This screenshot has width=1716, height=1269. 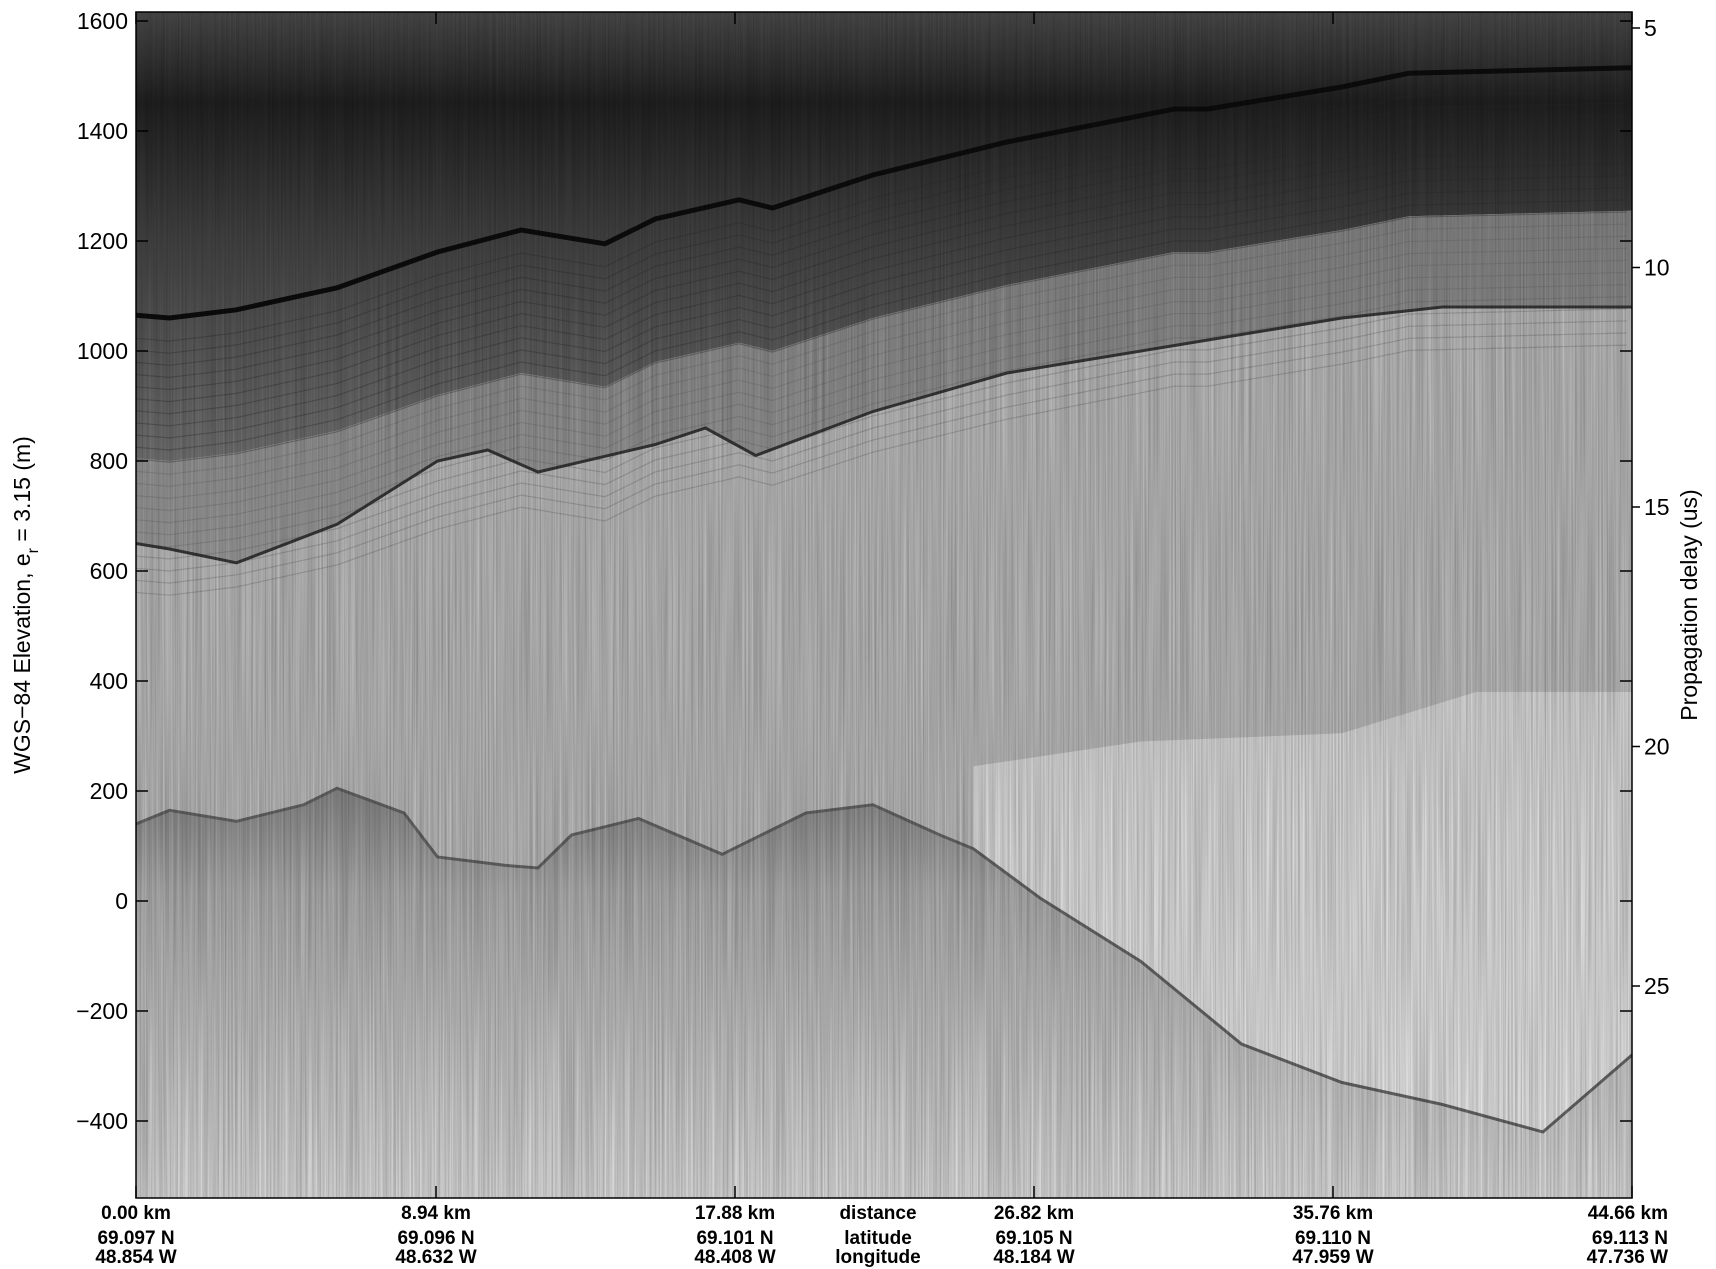 I want to click on x-distance-label: 26.82 km, so click(x=1034, y=1213).